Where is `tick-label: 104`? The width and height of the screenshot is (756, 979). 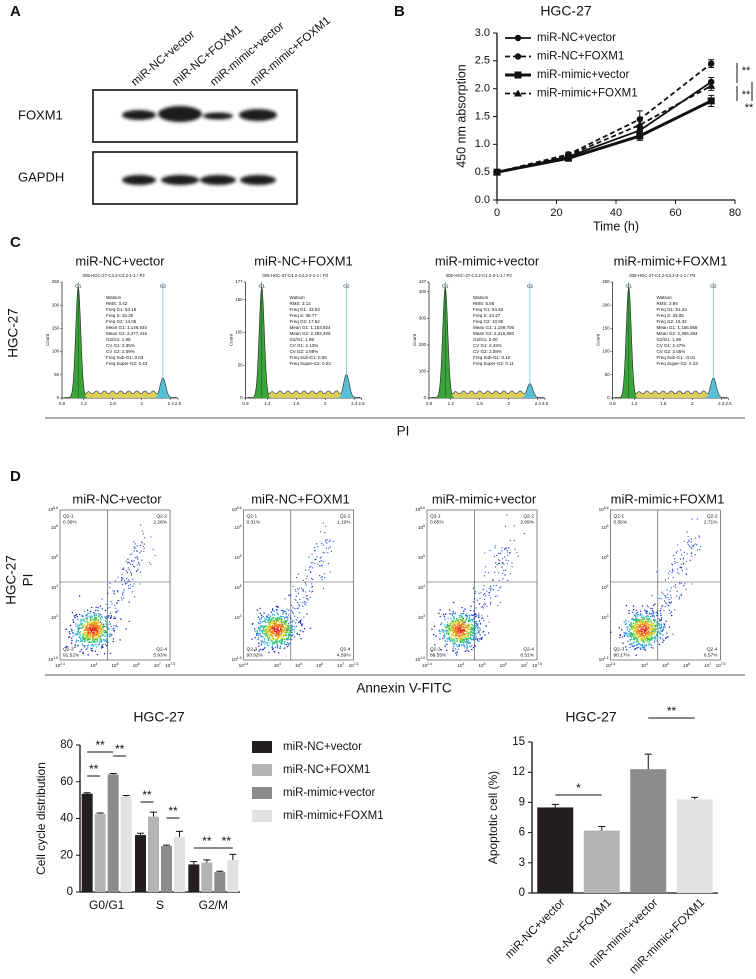
tick-label: 104 is located at coordinates (644, 665).